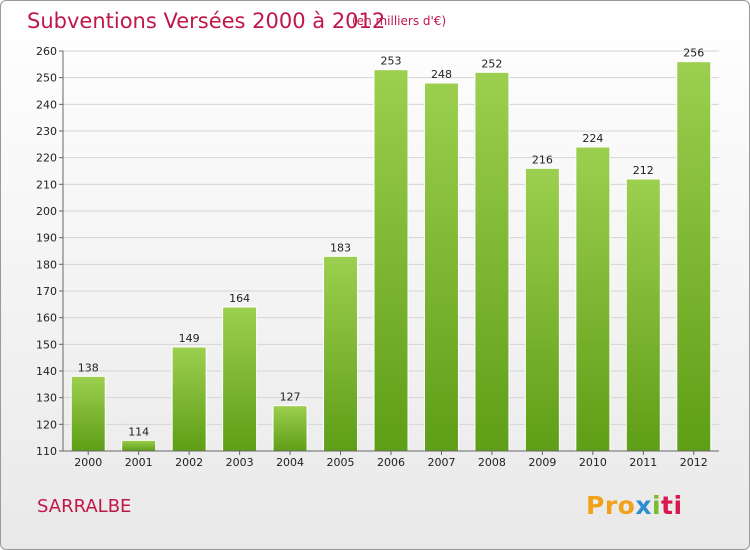 This screenshot has width=750, height=550. I want to click on proxiti-logo: Proxiti, so click(634, 505).